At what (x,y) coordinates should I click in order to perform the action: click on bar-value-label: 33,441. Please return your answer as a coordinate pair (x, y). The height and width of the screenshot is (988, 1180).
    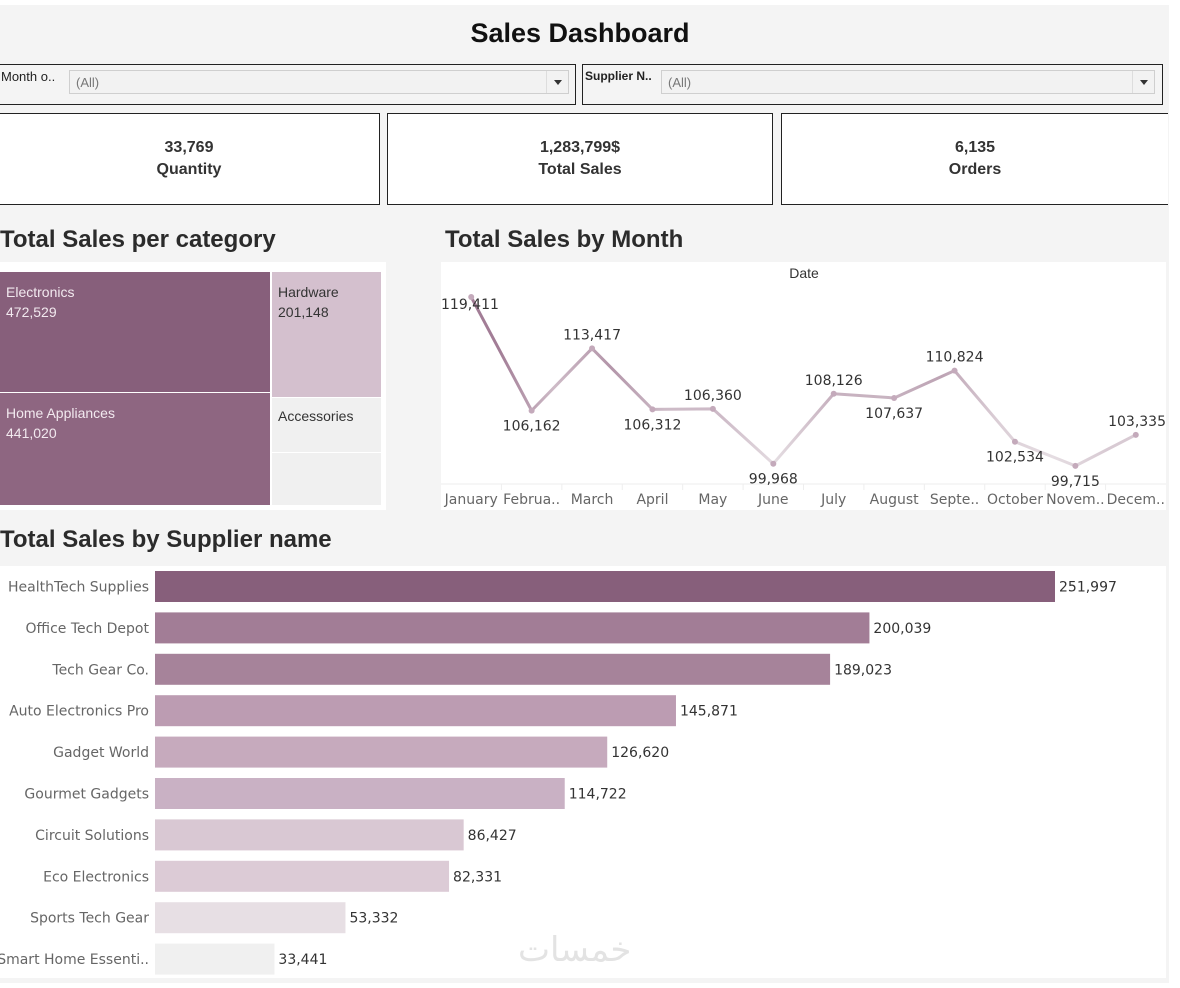
    Looking at the image, I should click on (302, 960).